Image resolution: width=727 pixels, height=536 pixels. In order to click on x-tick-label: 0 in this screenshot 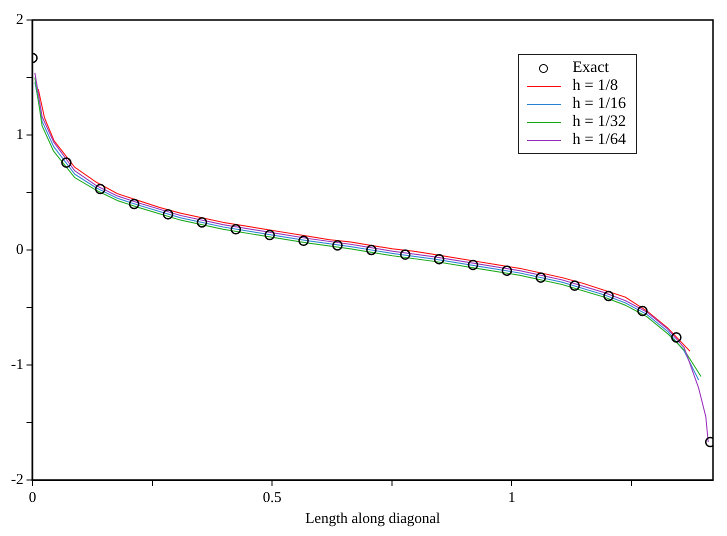, I will do `click(32, 498)`.